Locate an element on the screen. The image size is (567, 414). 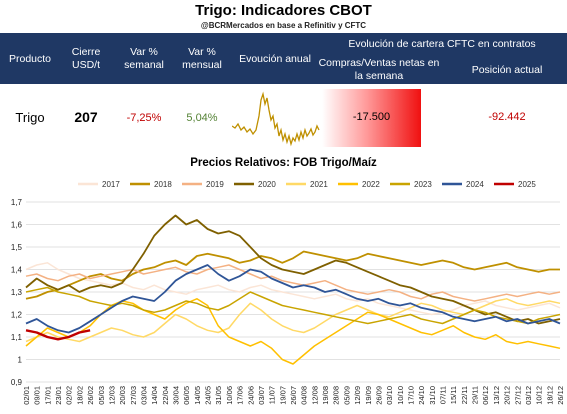
sparkline-line is located at coordinates (276, 119).